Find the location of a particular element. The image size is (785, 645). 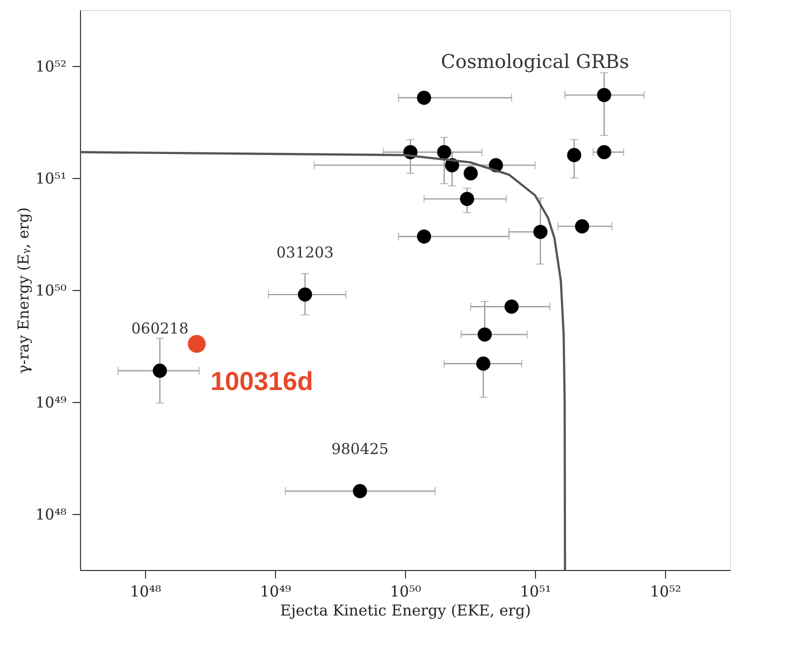

y-axis-title: γ-ray Energy (Eᵧ, erg) is located at coordinates (23, 290).